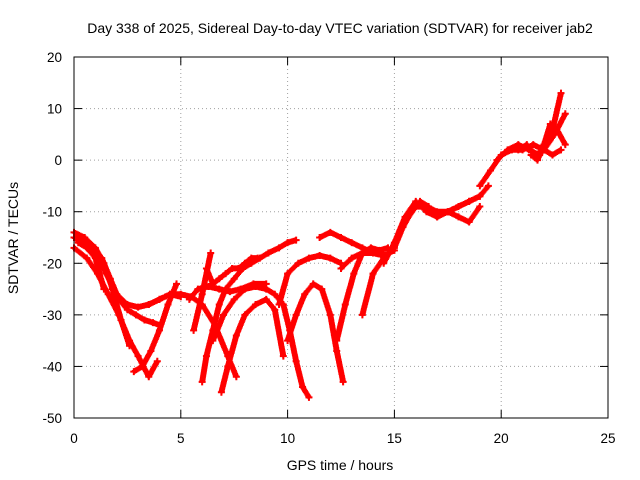  I want to click on series-sat-o, so click(315, 333).